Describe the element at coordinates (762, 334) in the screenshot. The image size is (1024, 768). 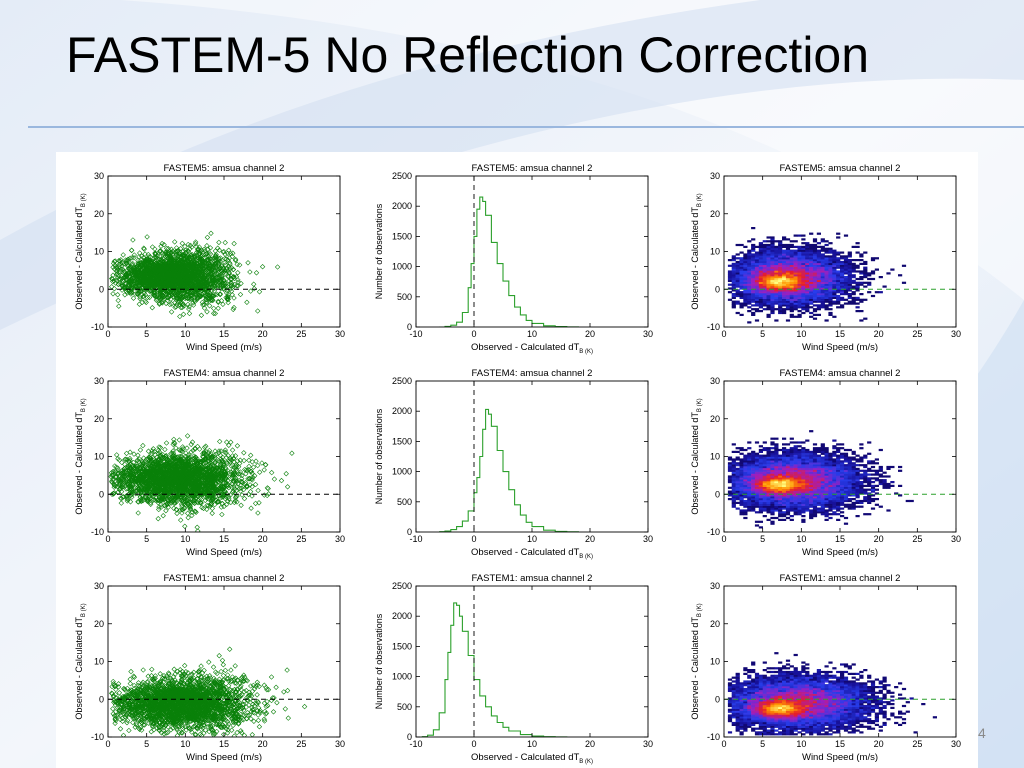
I see `x-tick-label: 5` at that location.